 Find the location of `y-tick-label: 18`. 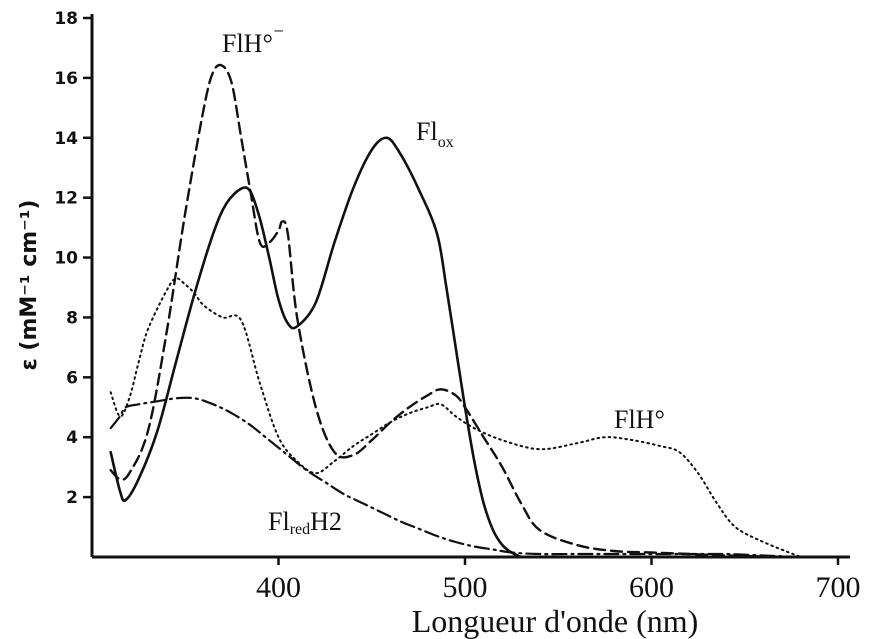

y-tick-label: 18 is located at coordinates (66, 19).